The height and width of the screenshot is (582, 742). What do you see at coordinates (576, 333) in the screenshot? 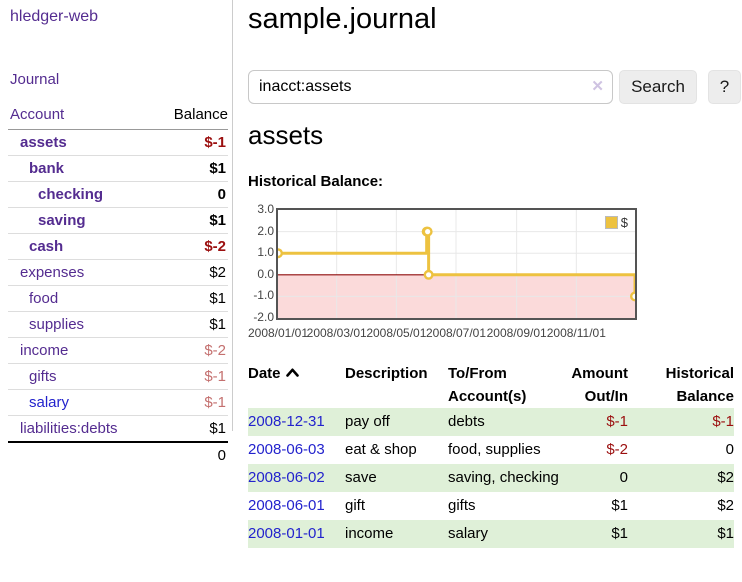
I see `x-axis-tick-label: 2008/11/01` at bounding box center [576, 333].